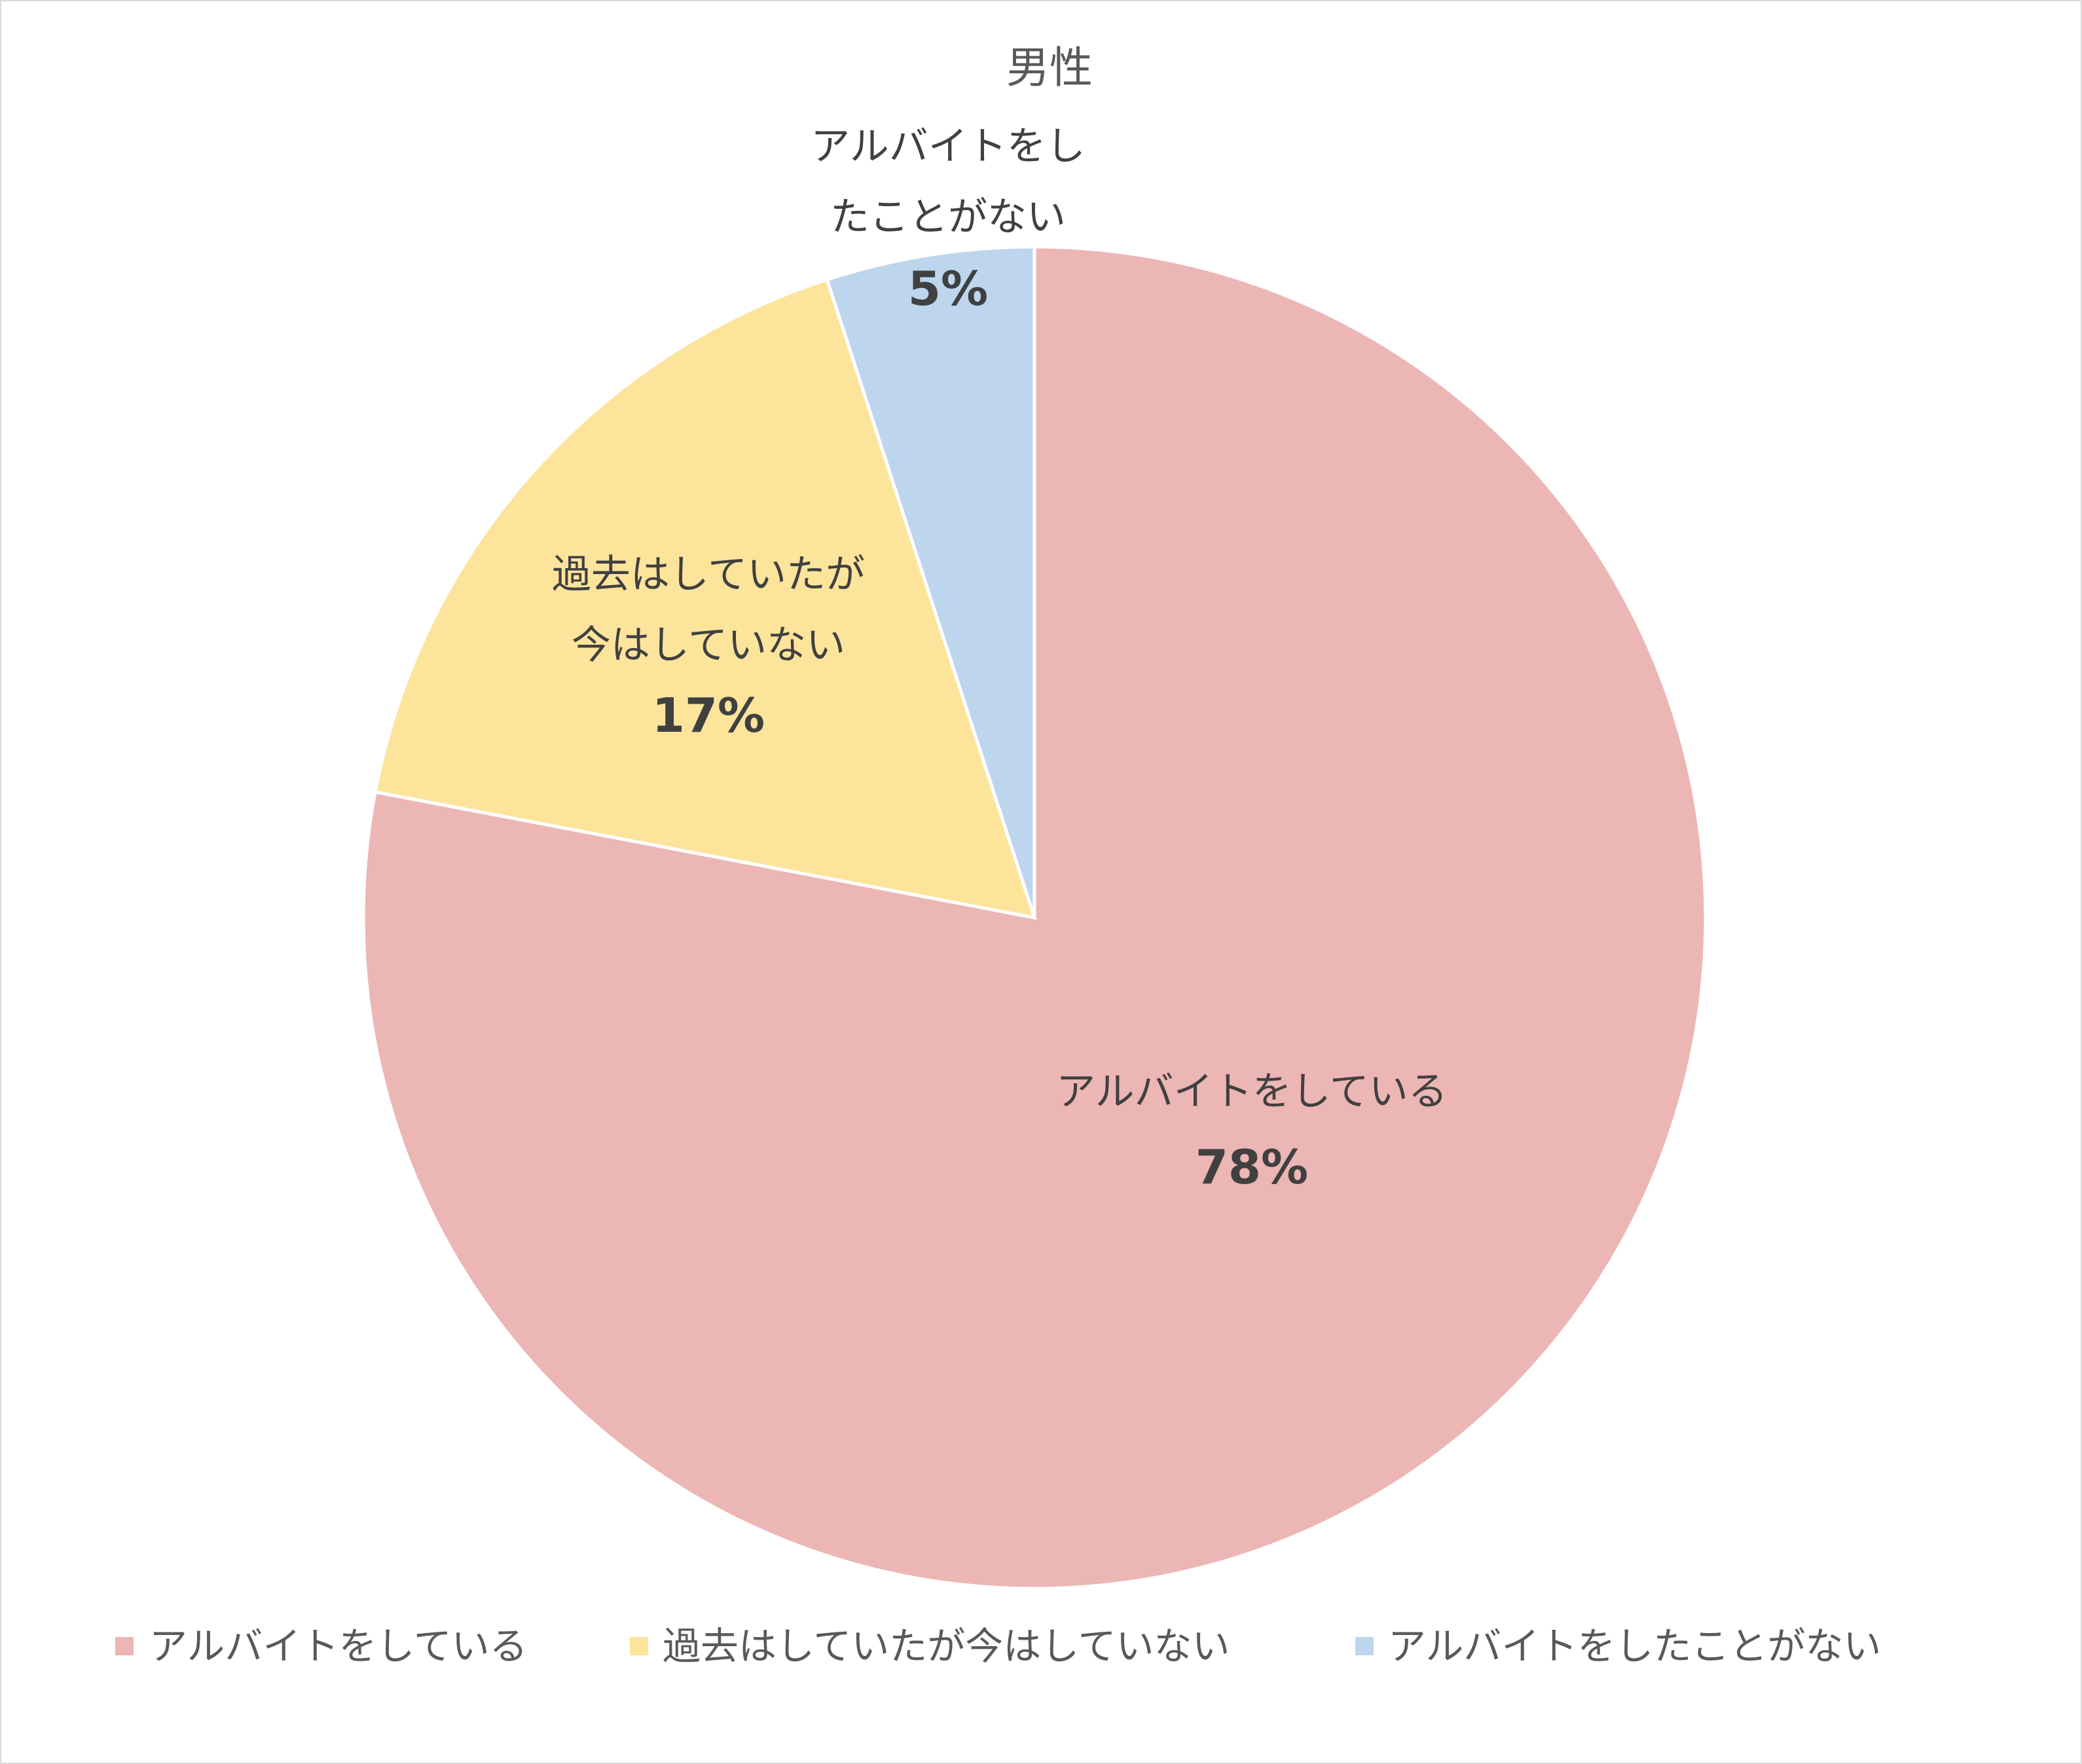 The image size is (2082, 1764). What do you see at coordinates (948, 217) in the screenshot?
I see `slice-label-3: たことがない` at bounding box center [948, 217].